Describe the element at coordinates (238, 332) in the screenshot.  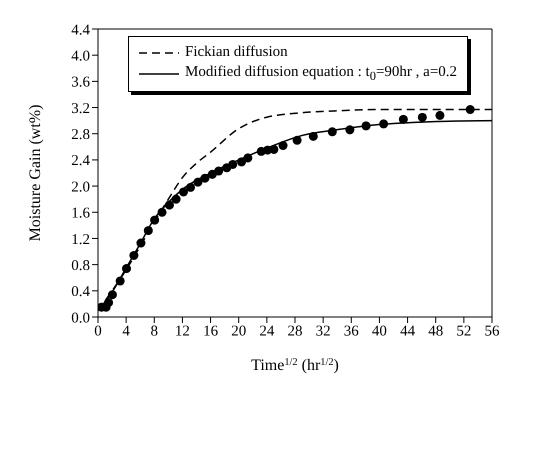
I see `x-tick-label: 20` at that location.